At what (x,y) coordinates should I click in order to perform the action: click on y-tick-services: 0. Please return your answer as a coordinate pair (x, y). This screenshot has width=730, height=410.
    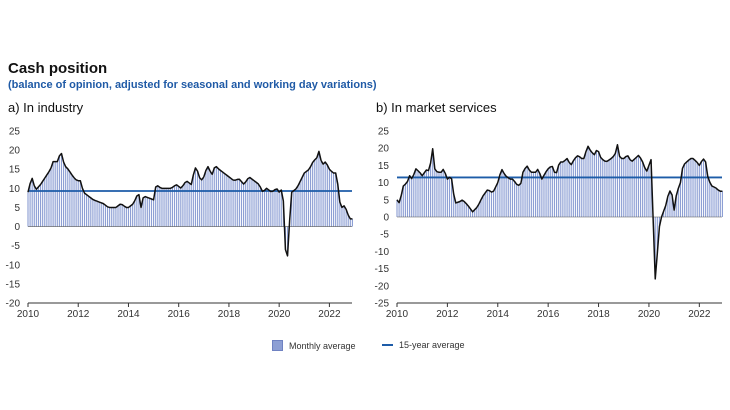
    Looking at the image, I should click on (386, 218).